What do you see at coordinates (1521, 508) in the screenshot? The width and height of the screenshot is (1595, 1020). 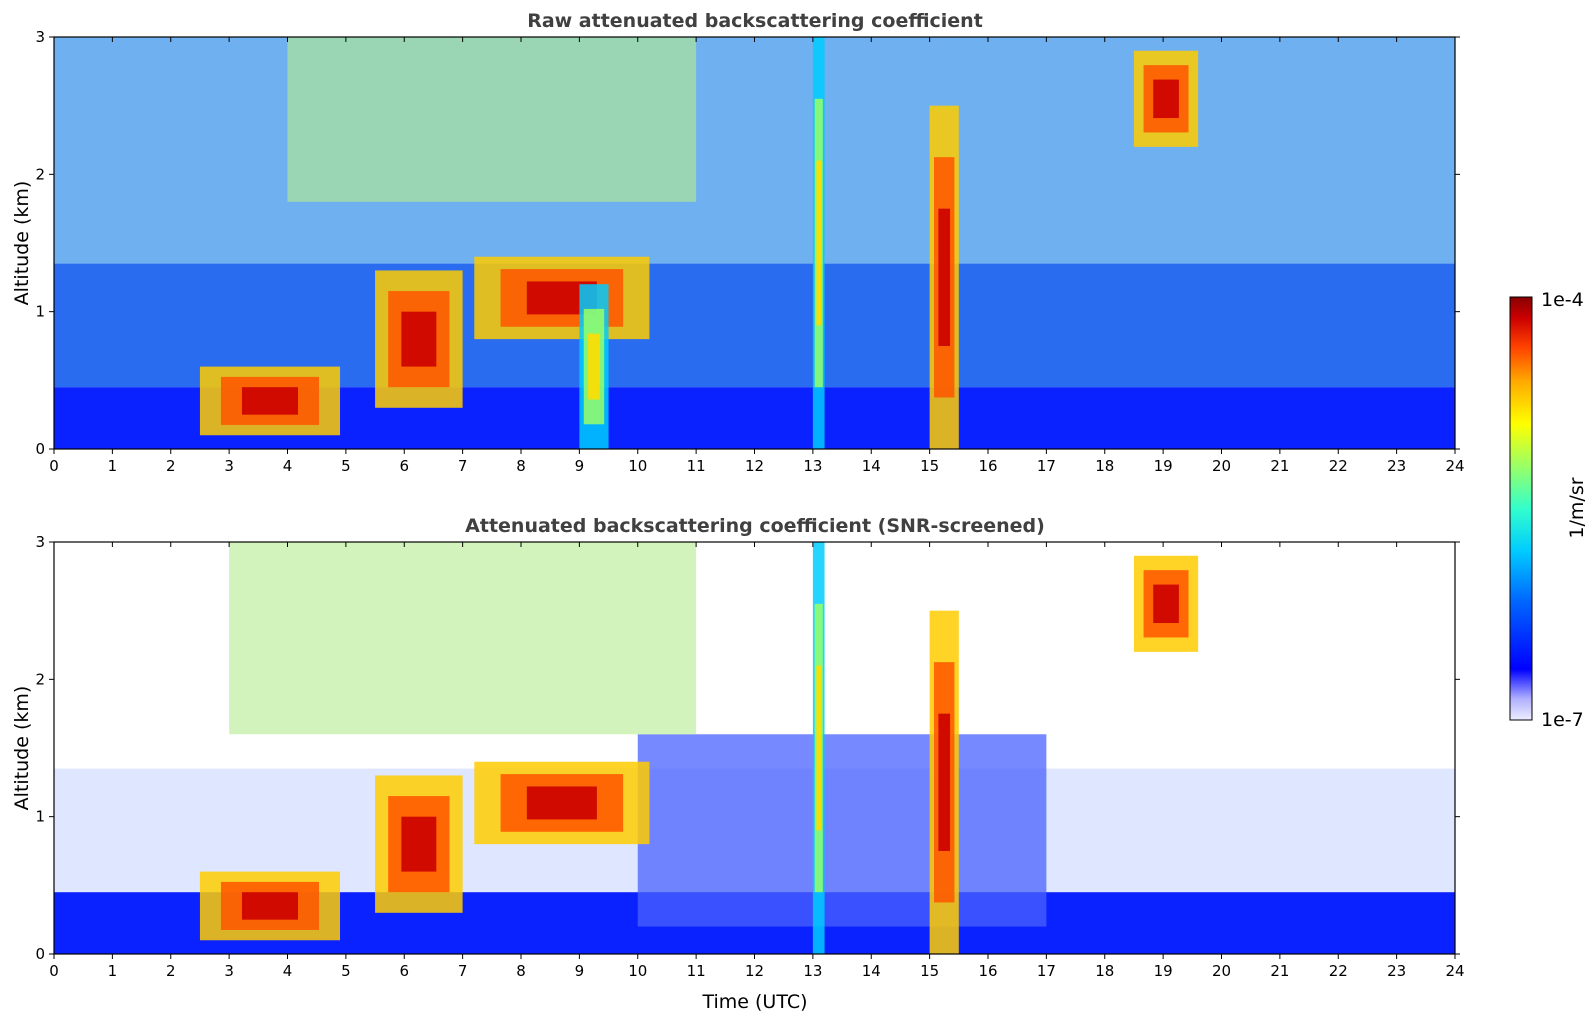 I see `colorbar-gradient` at bounding box center [1521, 508].